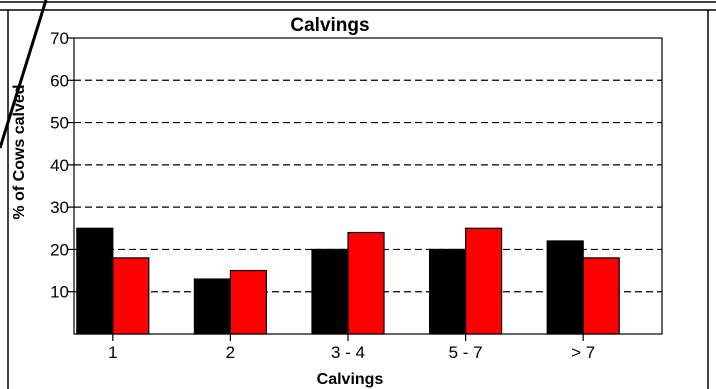 This screenshot has width=716, height=389. Describe the element at coordinates (329, 25) in the screenshot. I see `chart-title: Calvings` at that location.